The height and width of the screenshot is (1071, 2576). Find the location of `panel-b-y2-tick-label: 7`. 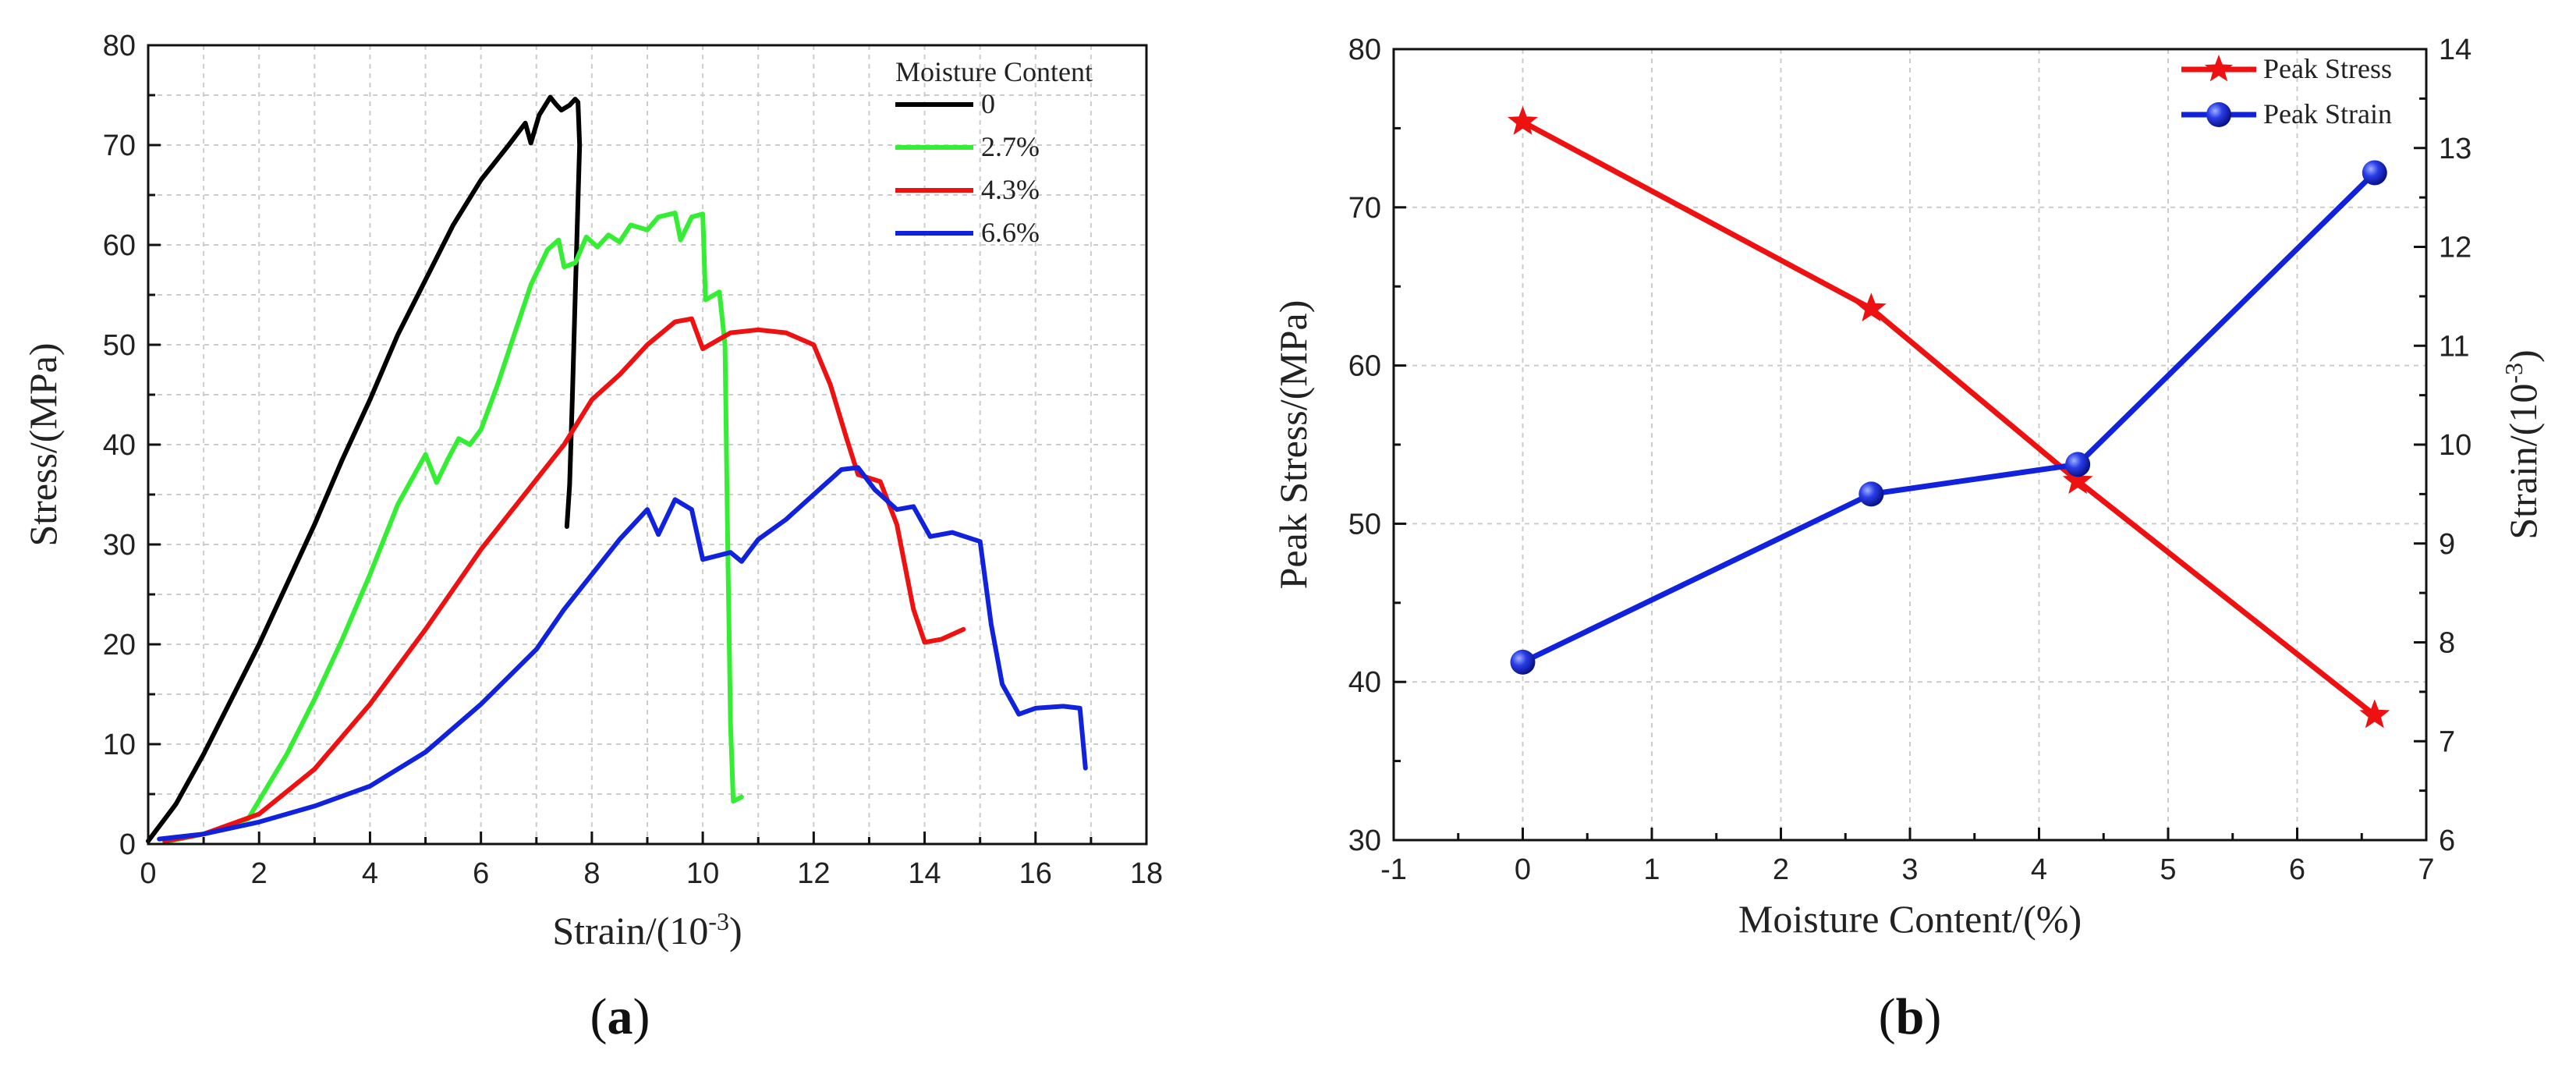

panel-b-y2-tick-label: 7 is located at coordinates (2447, 742).